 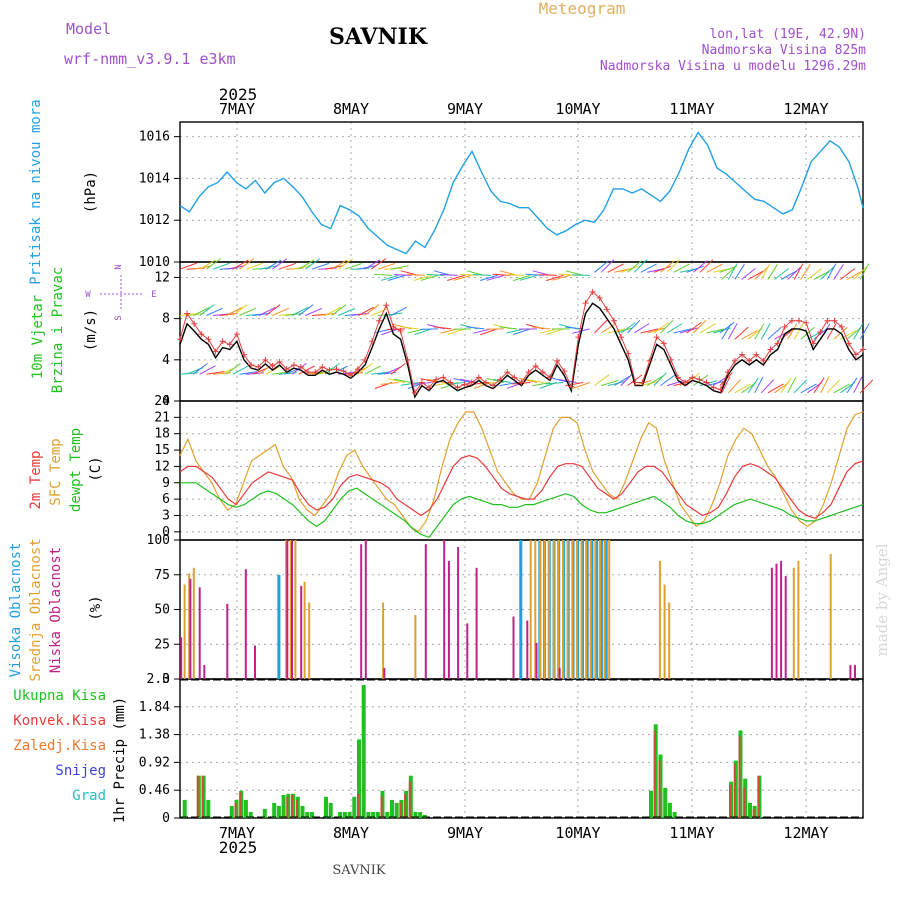 I want to click on compass-east: E, so click(x=153, y=295).